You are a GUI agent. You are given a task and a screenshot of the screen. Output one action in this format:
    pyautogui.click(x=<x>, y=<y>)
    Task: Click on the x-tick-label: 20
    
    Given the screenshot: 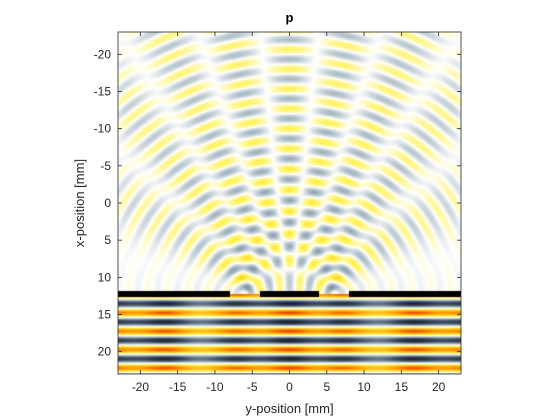 What is the action you would take?
    pyautogui.click(x=439, y=387)
    